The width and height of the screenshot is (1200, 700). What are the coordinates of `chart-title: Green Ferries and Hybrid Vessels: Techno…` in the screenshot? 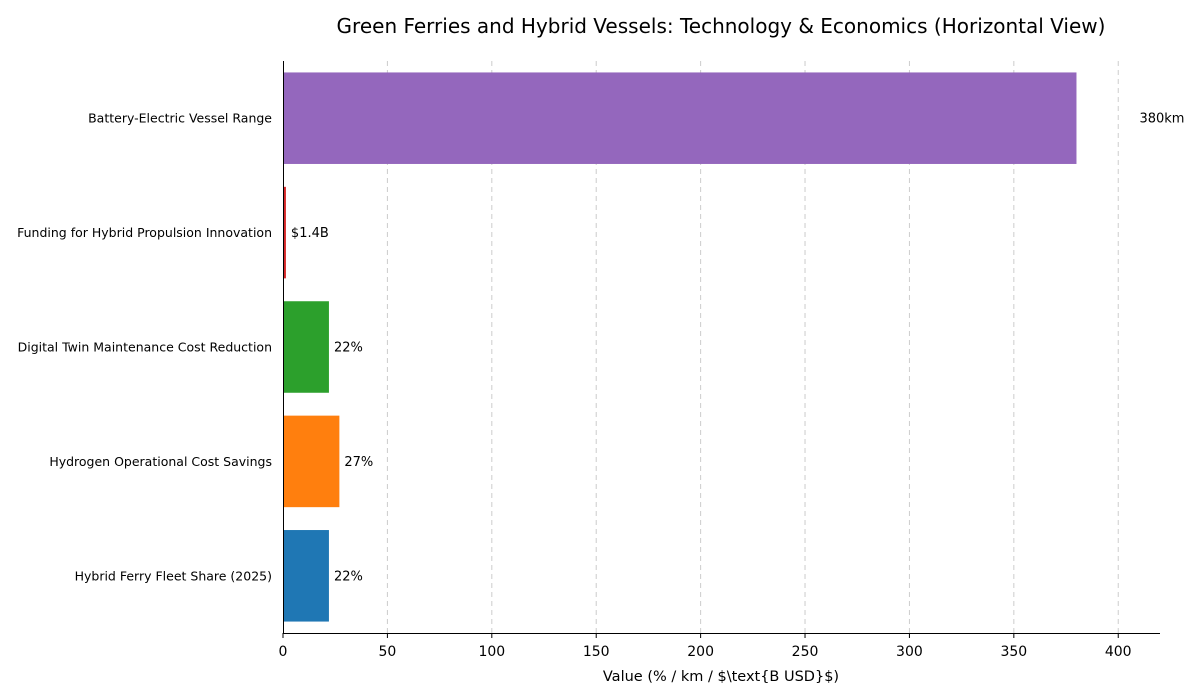 It's located at (721, 26).